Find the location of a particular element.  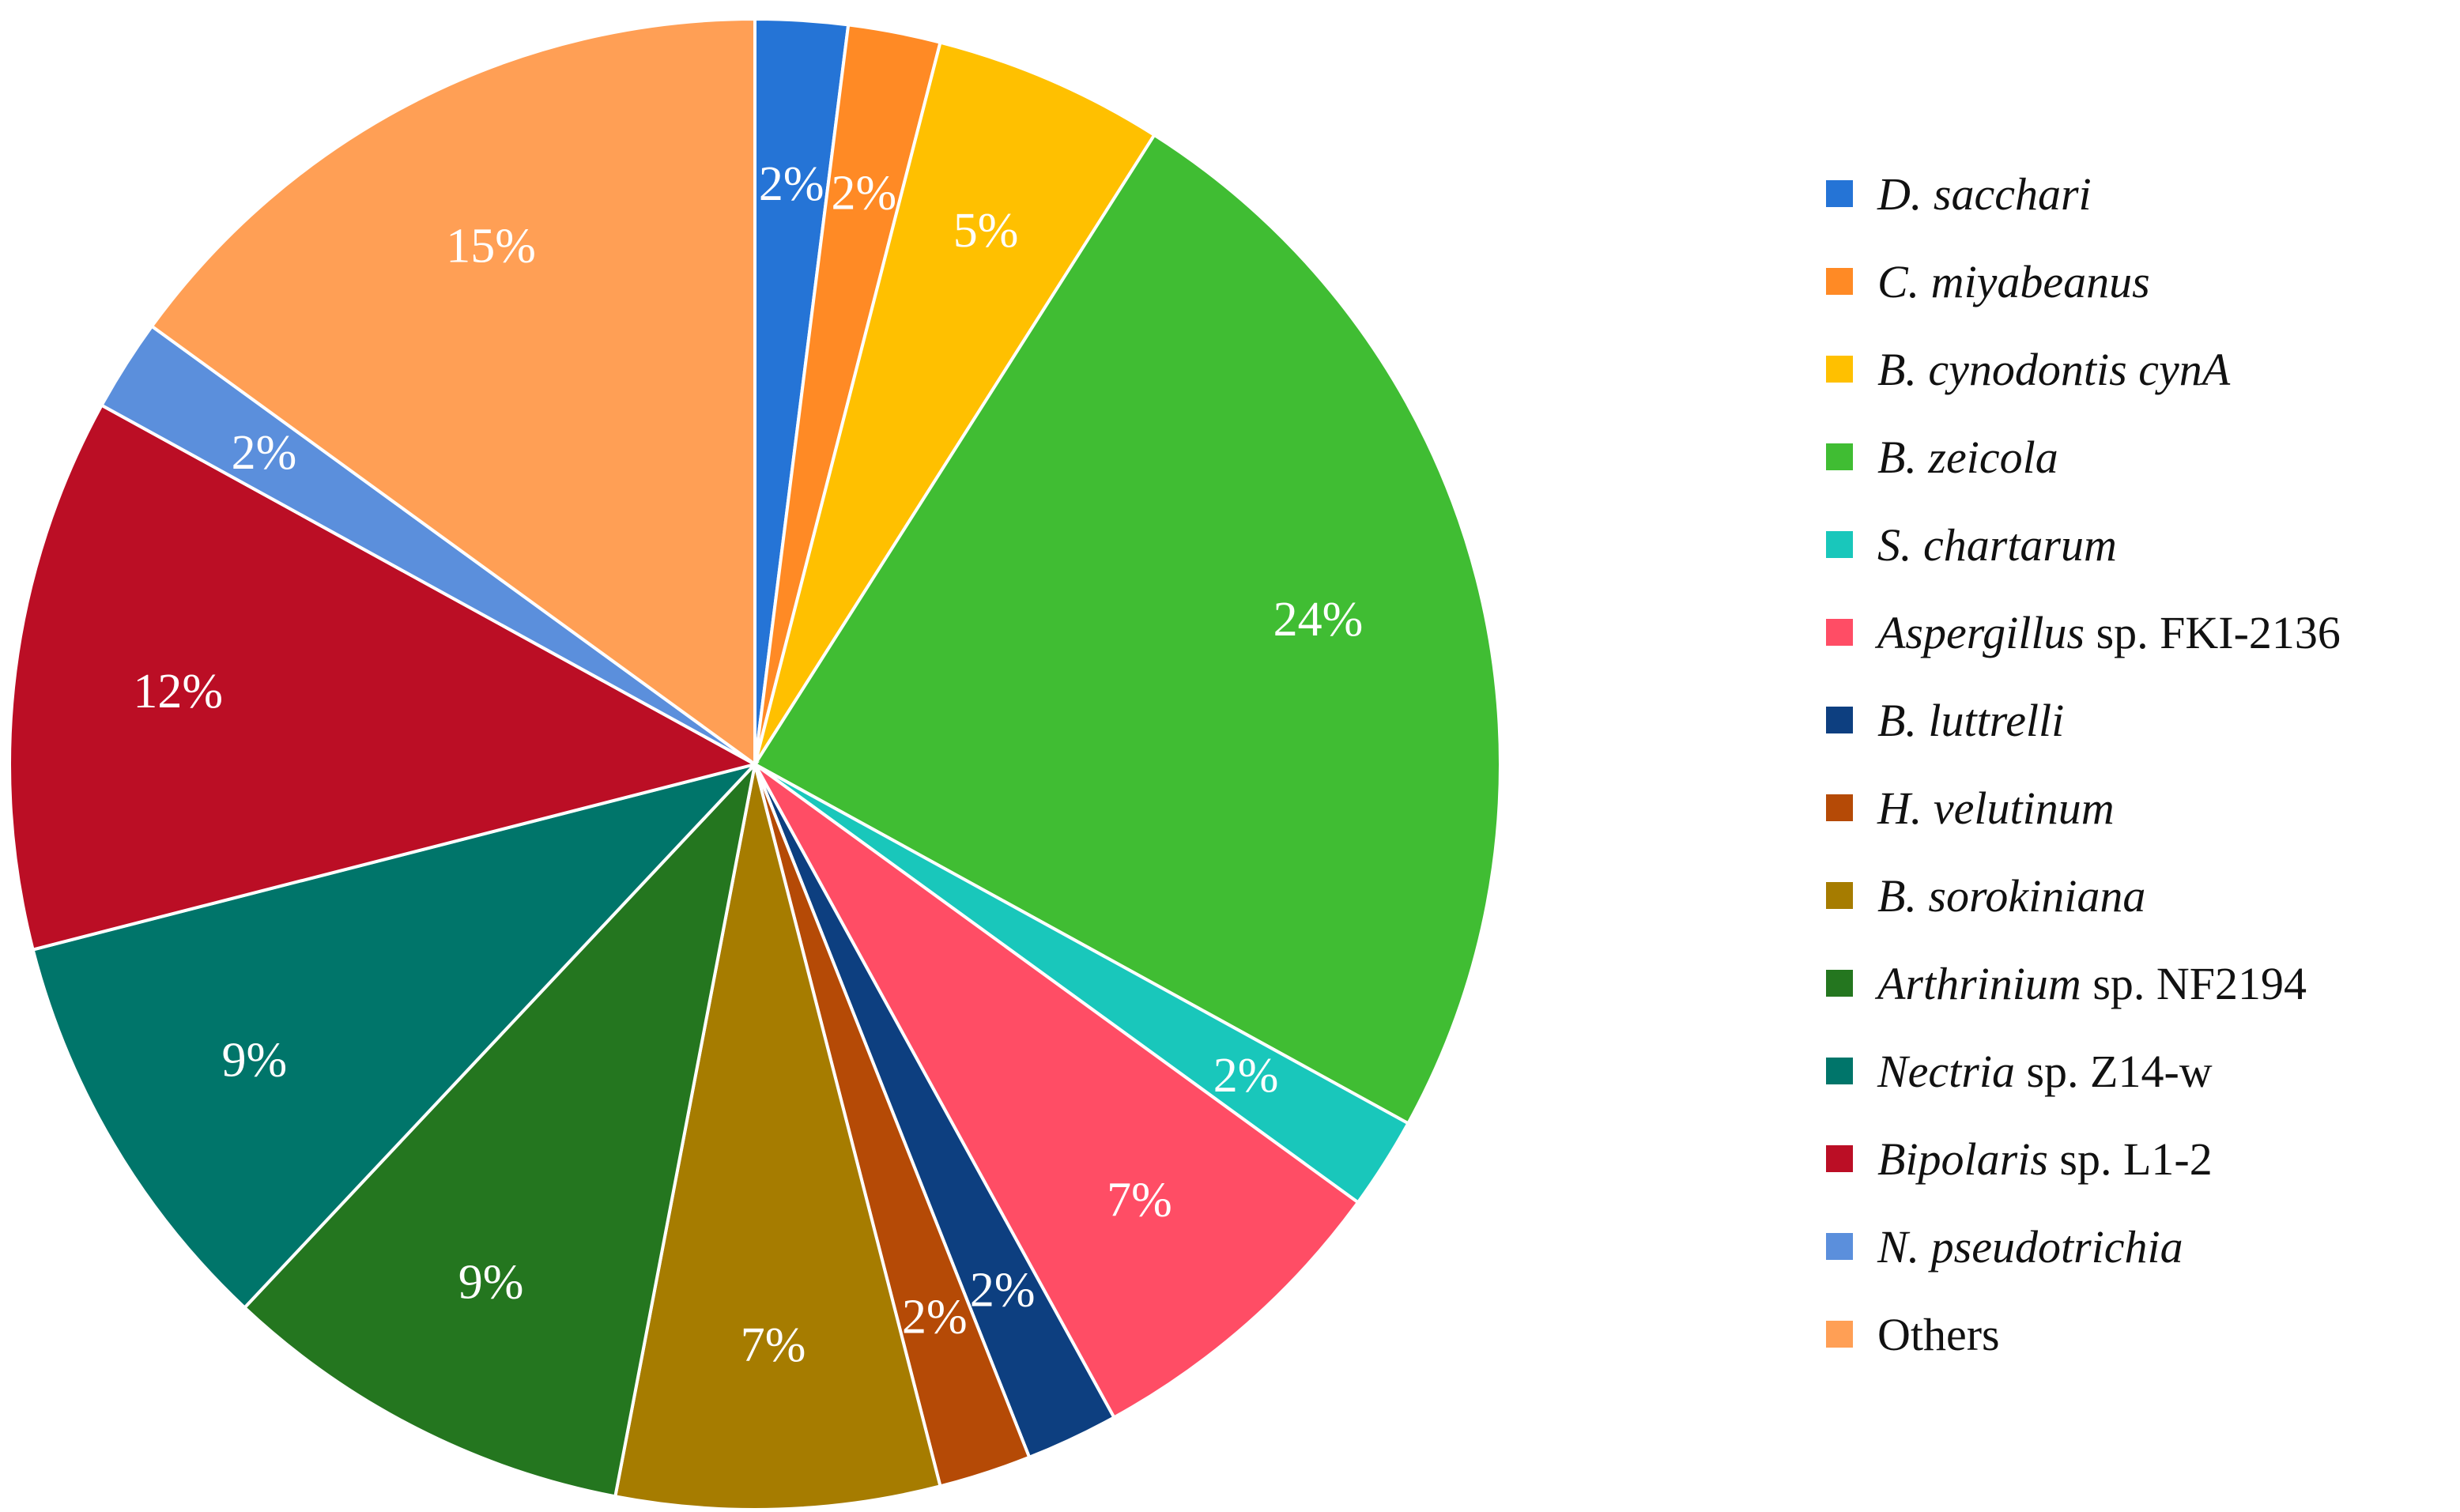

legend-label: Arthrinium sp. NF2194 is located at coordinates (2091, 983).